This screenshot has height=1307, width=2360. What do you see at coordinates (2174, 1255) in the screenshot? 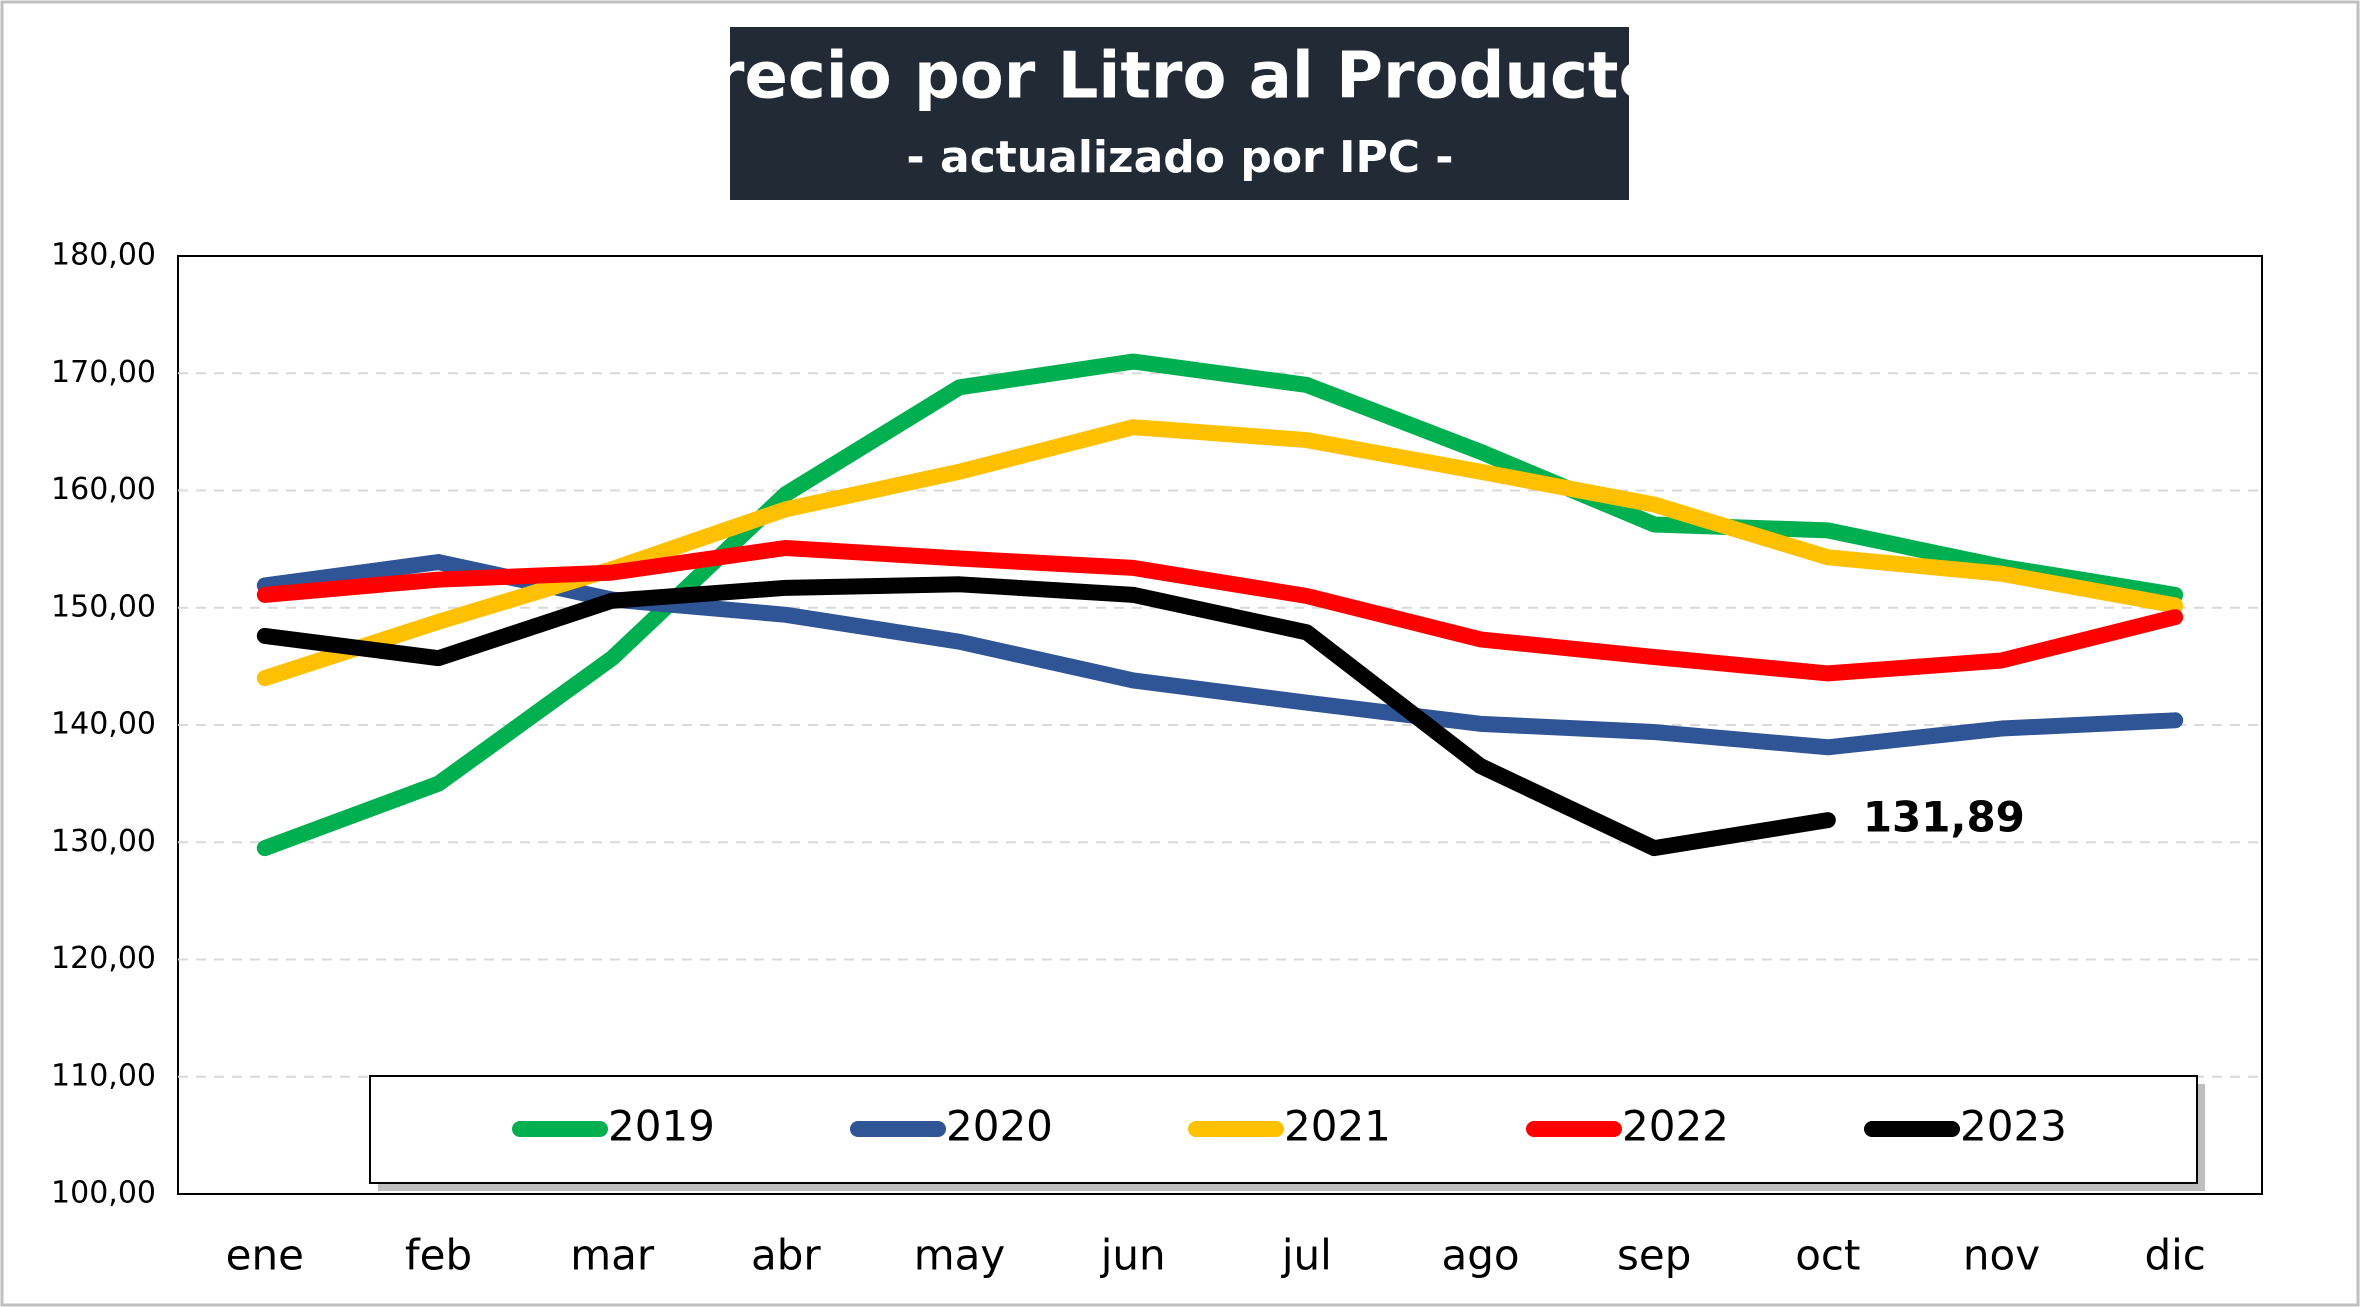
I see `x-tick-label: dic` at bounding box center [2174, 1255].